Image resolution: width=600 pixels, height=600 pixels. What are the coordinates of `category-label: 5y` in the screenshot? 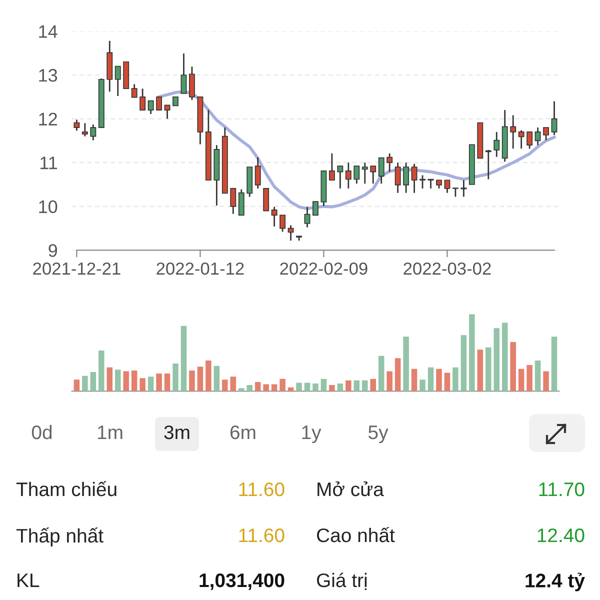 It's located at (378, 435).